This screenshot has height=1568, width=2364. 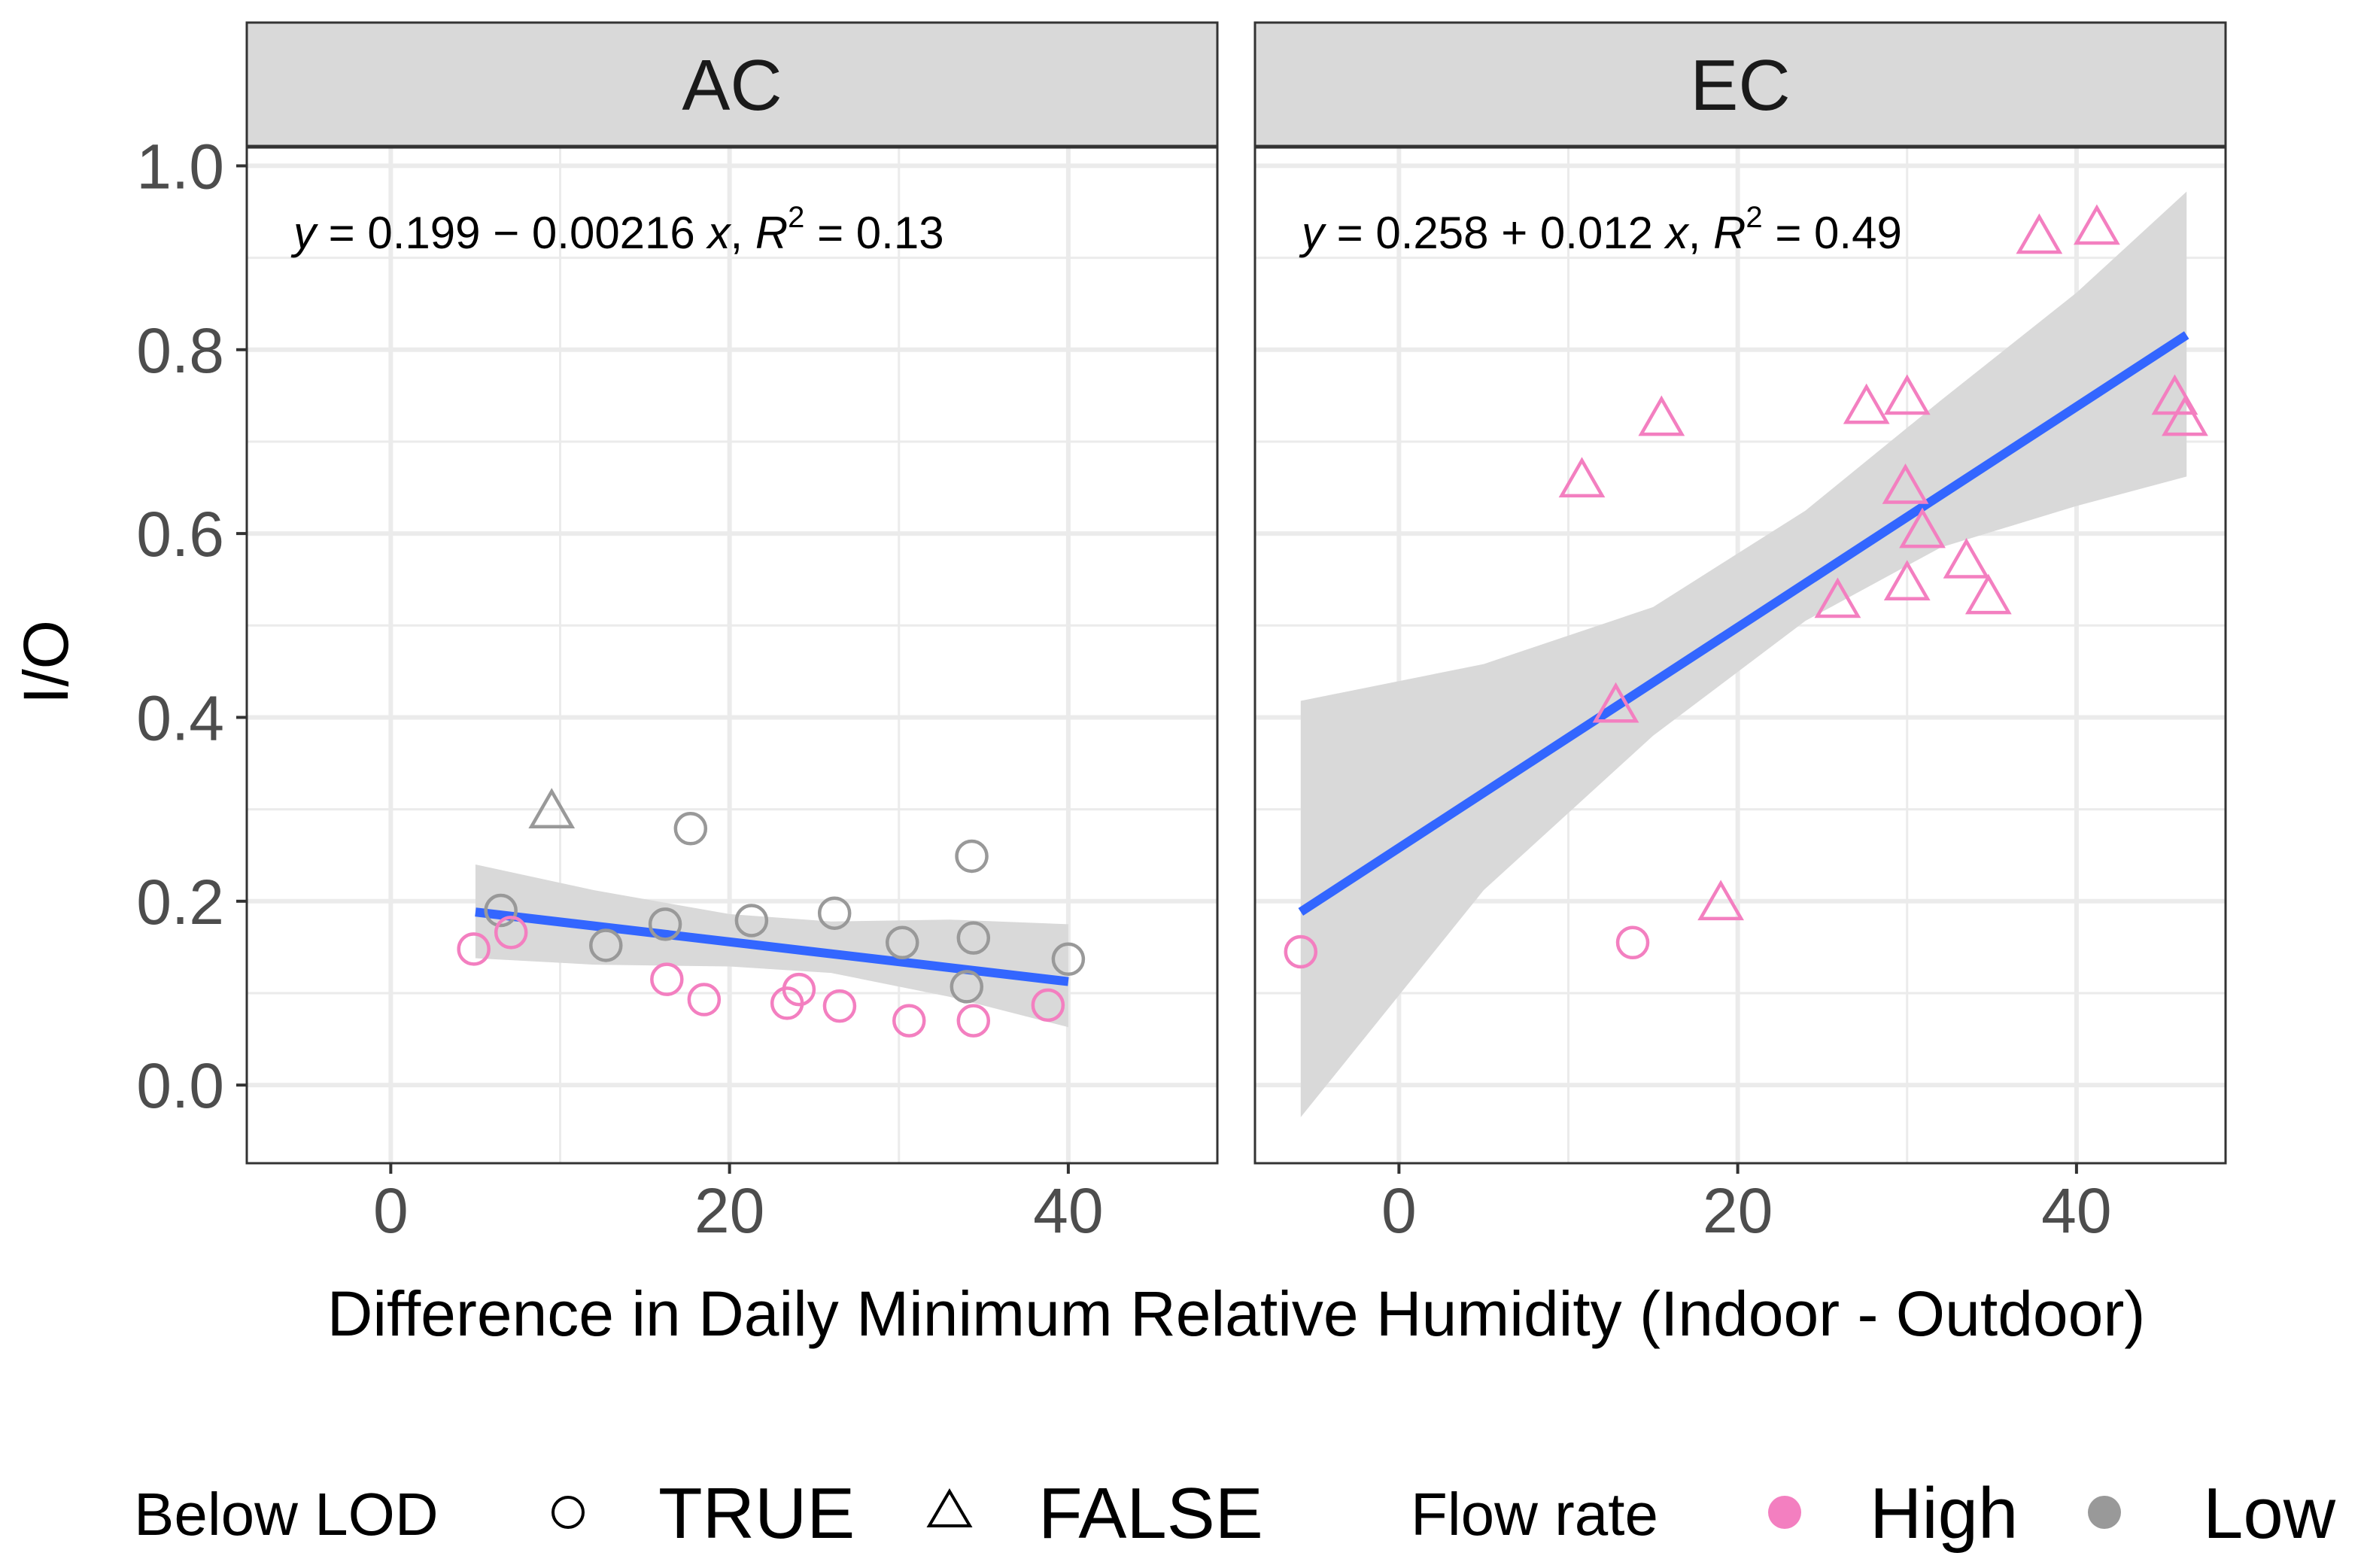 I want to click on legend: Below LOD TRUE FALSE Flow rate High Low, so click(x=1235, y=1513).